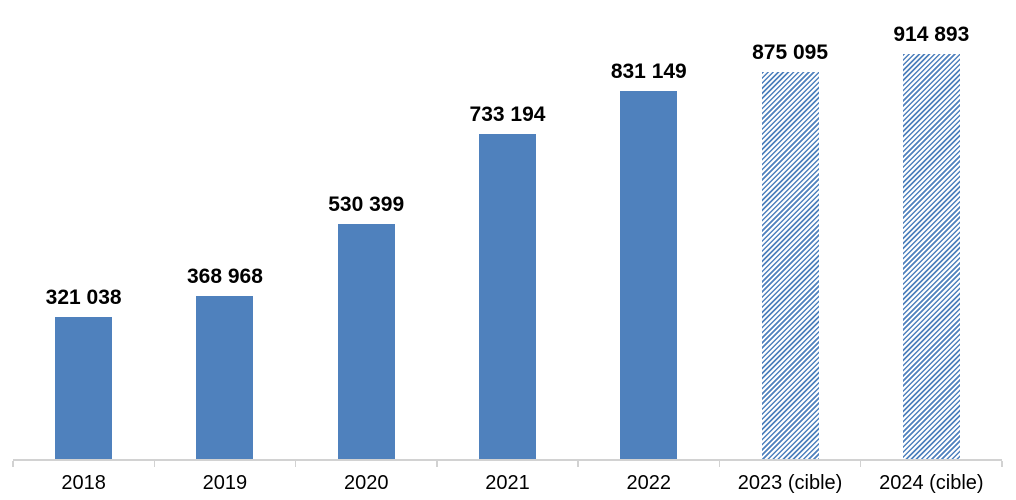  I want to click on bar-2024-cible-, so click(931, 256).